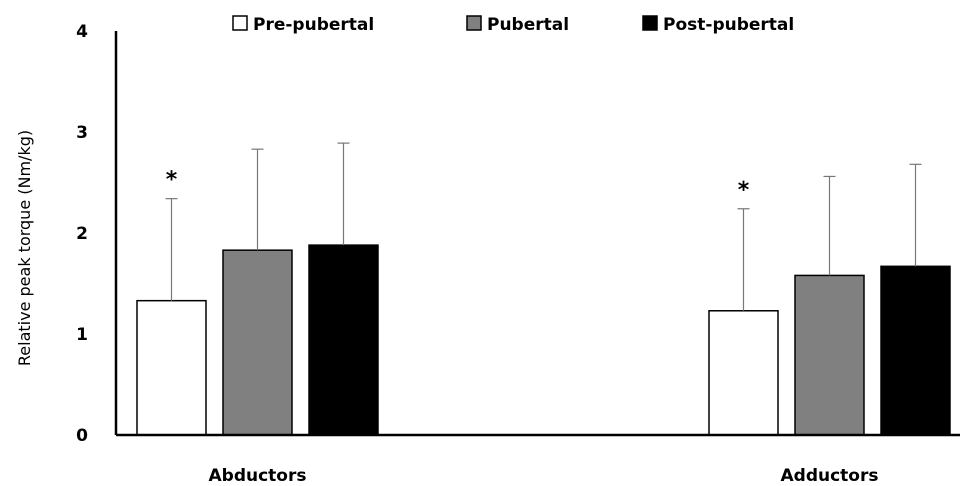  What do you see at coordinates (544, 476) in the screenshot?
I see `category-labels: Abductors Adductors` at bounding box center [544, 476].